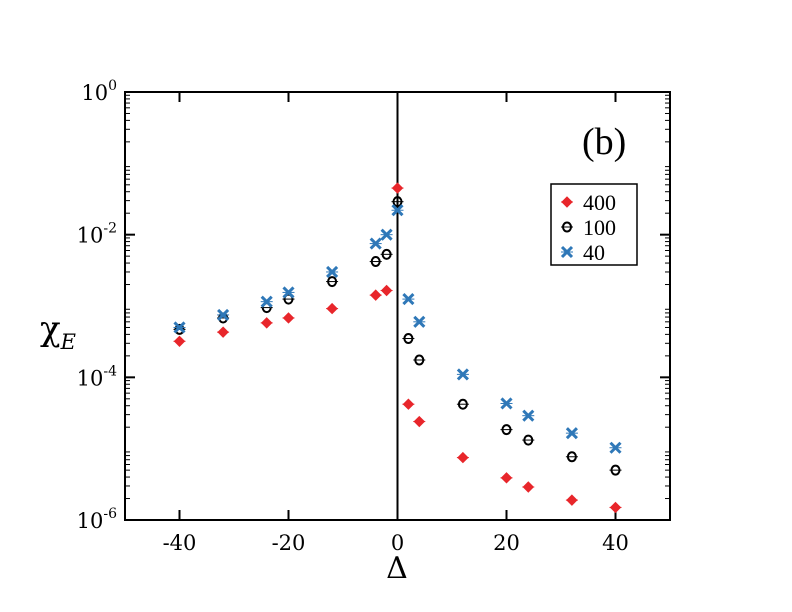 Image resolution: width=792 pixels, height=612 pixels. What do you see at coordinates (68, 342) in the screenshot?
I see `y-axis-label-subscript: E` at bounding box center [68, 342].